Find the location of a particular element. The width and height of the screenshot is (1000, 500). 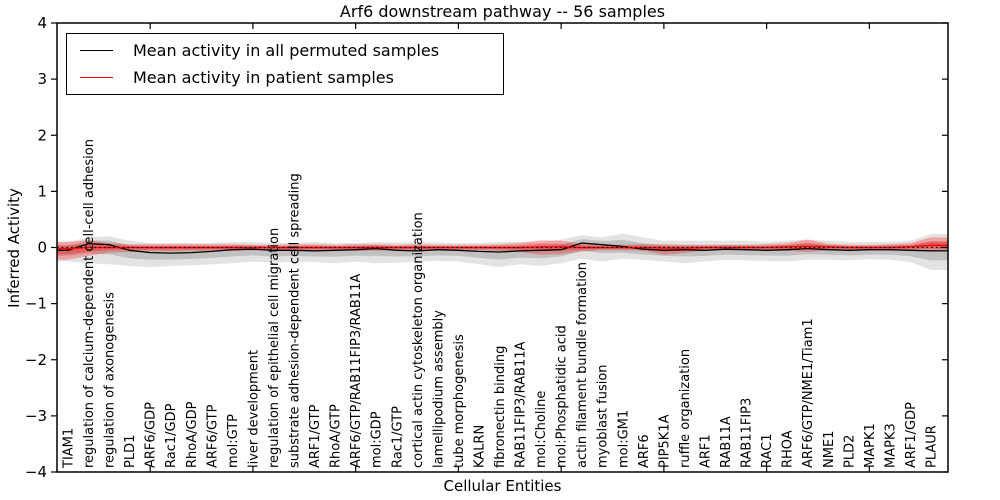

y-tick-label: 1 is located at coordinates (42, 191).